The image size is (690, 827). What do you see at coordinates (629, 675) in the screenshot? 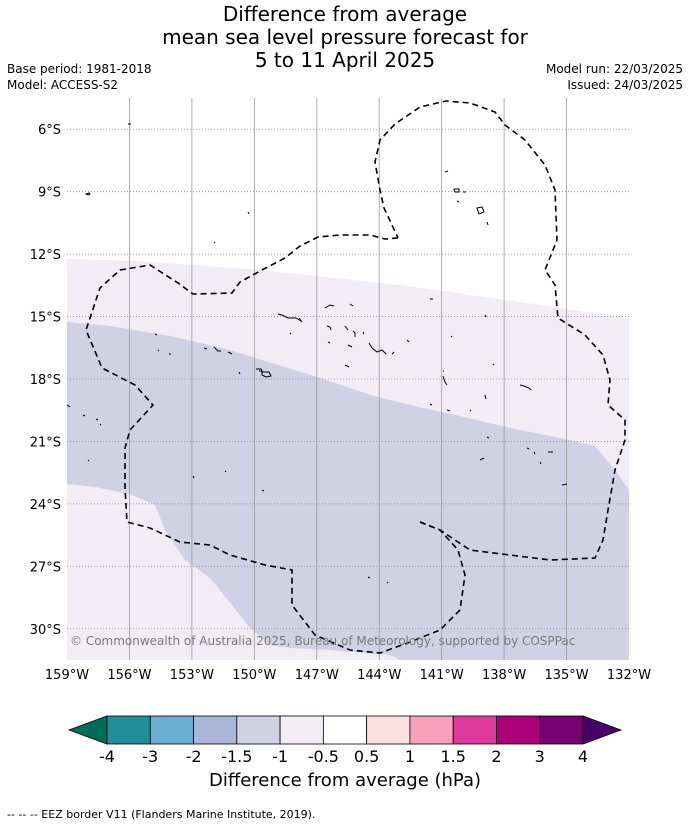
I see `lon-tick-label: 132°W` at bounding box center [629, 675].